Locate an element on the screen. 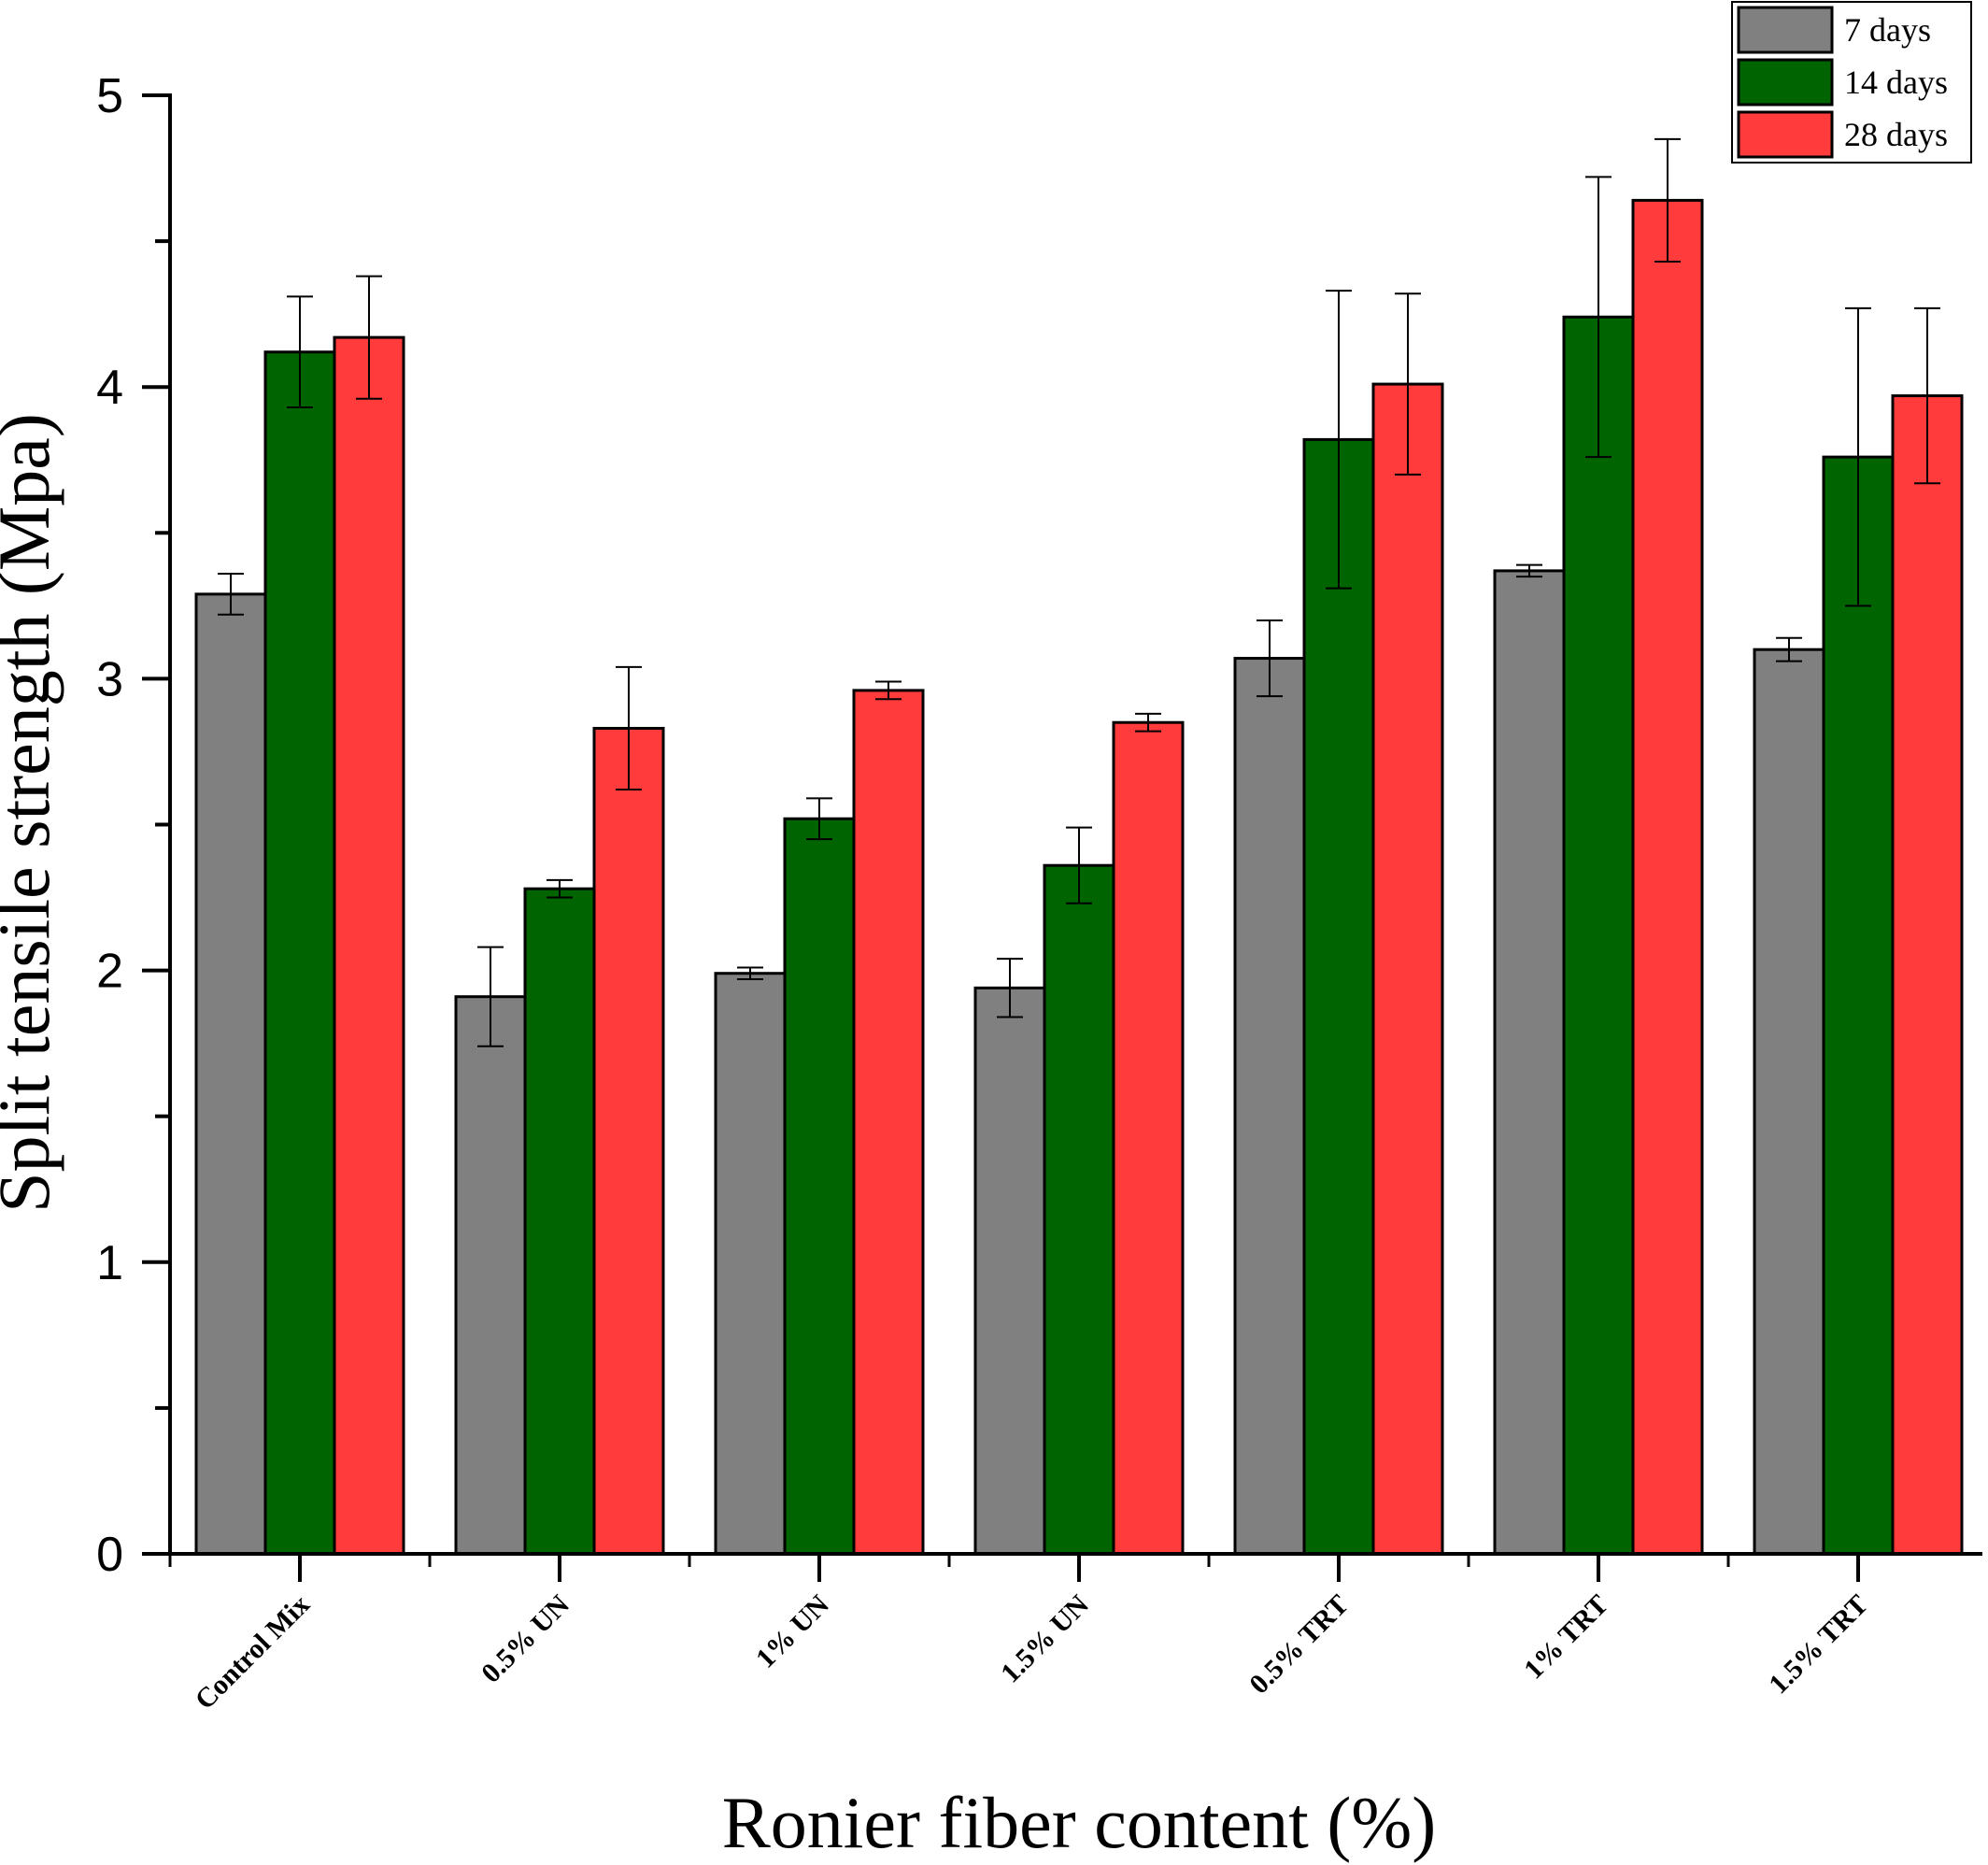 The width and height of the screenshot is (1988, 1865). y-tick-label: 5 is located at coordinates (109, 96).